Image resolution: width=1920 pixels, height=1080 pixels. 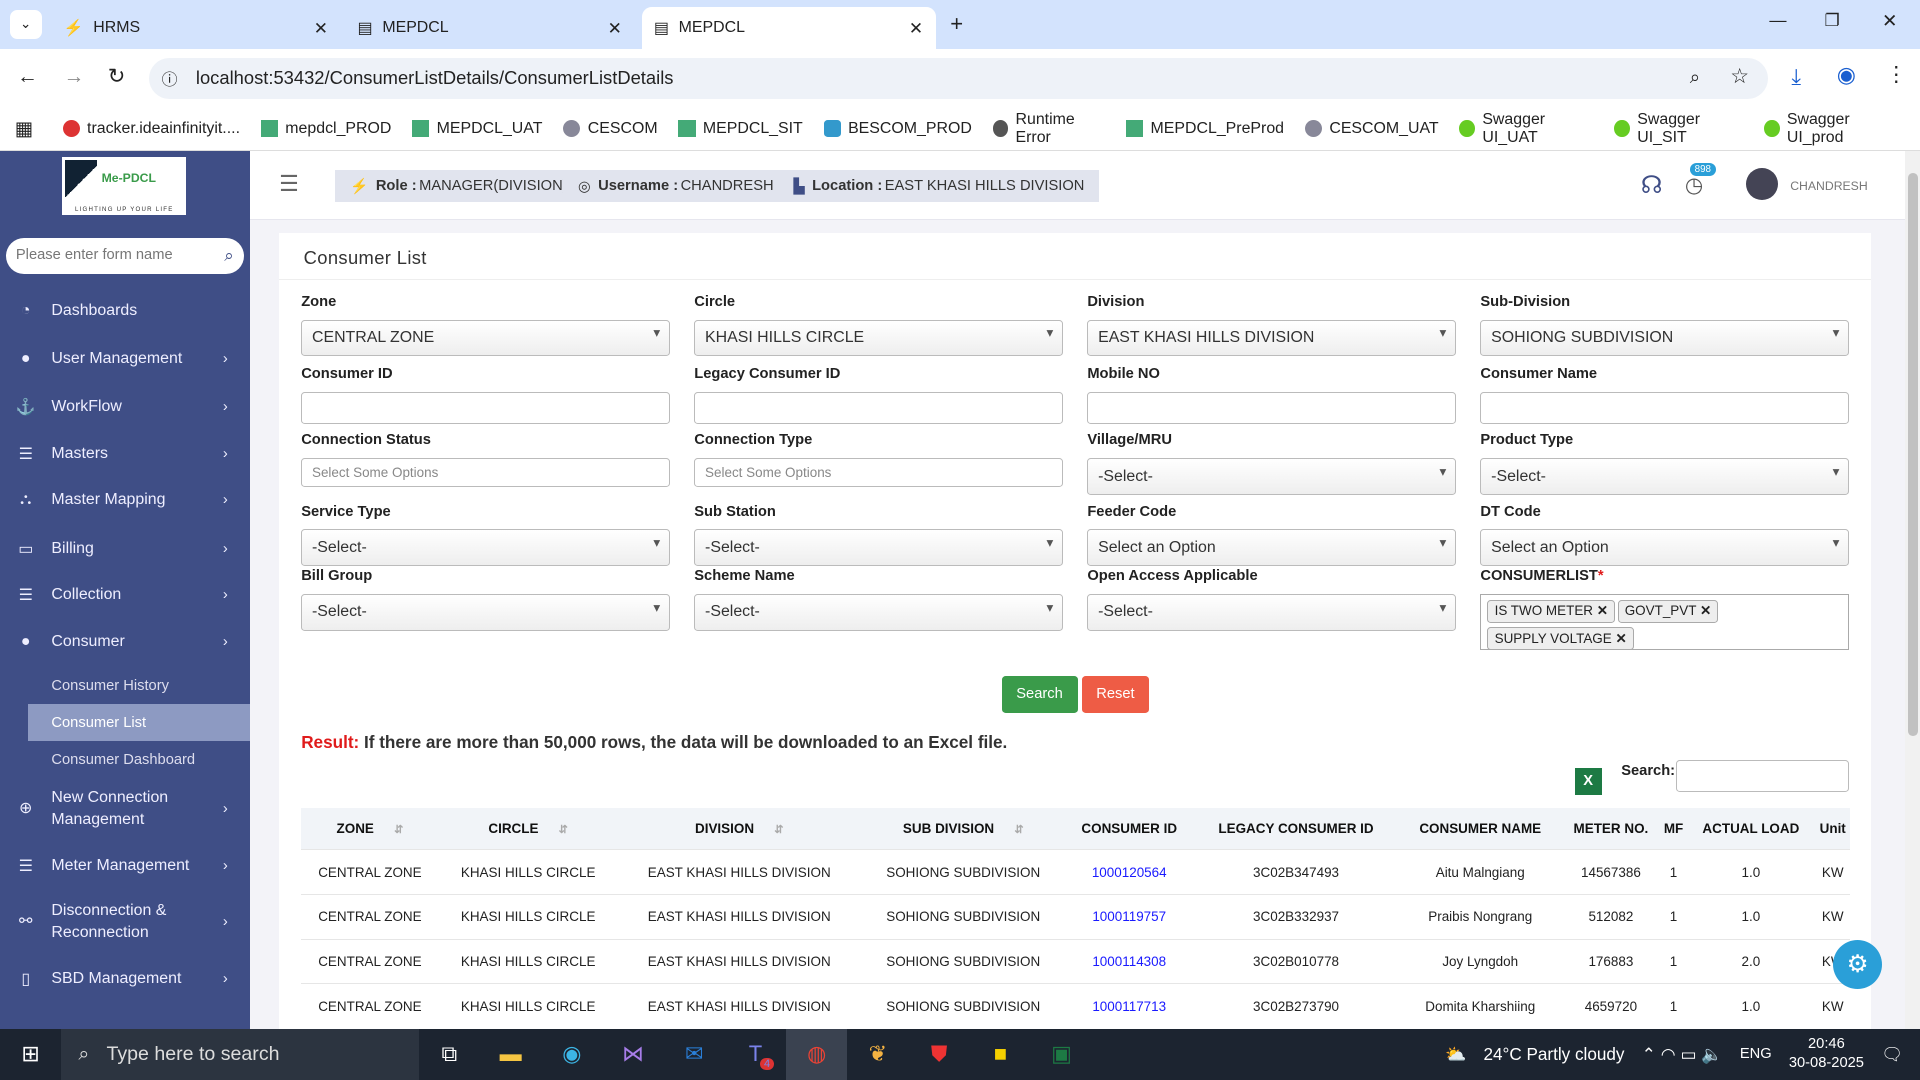 What do you see at coordinates (1831, 129) in the screenshot?
I see `bookmark: Swagger UI_prod` at bounding box center [1831, 129].